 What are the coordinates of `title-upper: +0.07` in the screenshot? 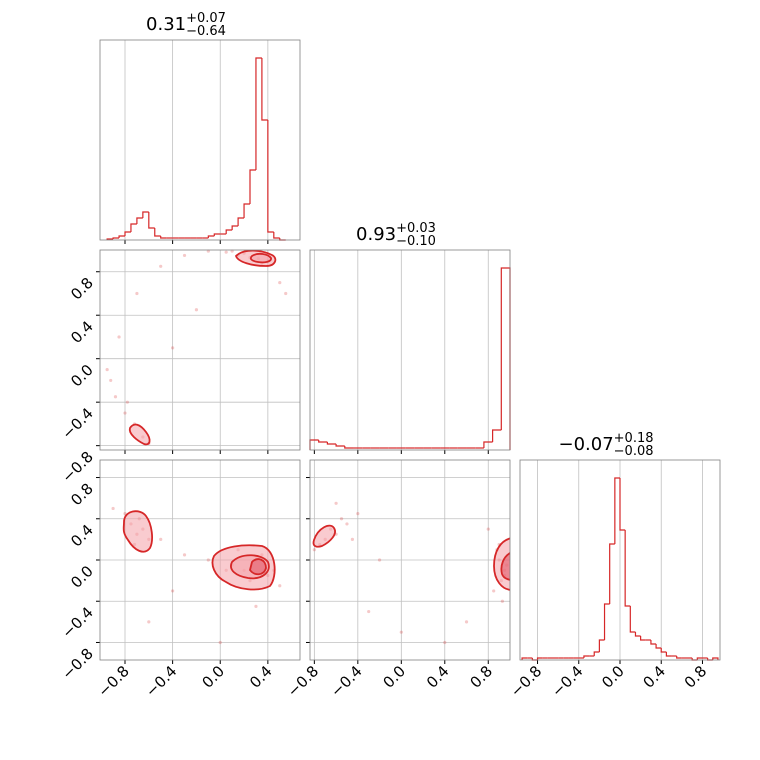 It's located at (206, 18).